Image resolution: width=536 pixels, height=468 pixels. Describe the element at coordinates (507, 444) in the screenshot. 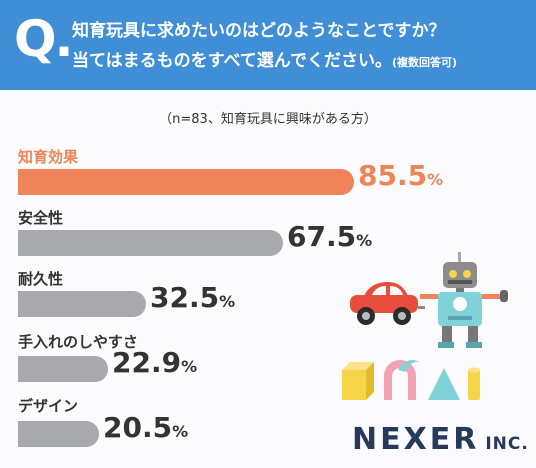

I see `brand-suffix: INC.` at that location.